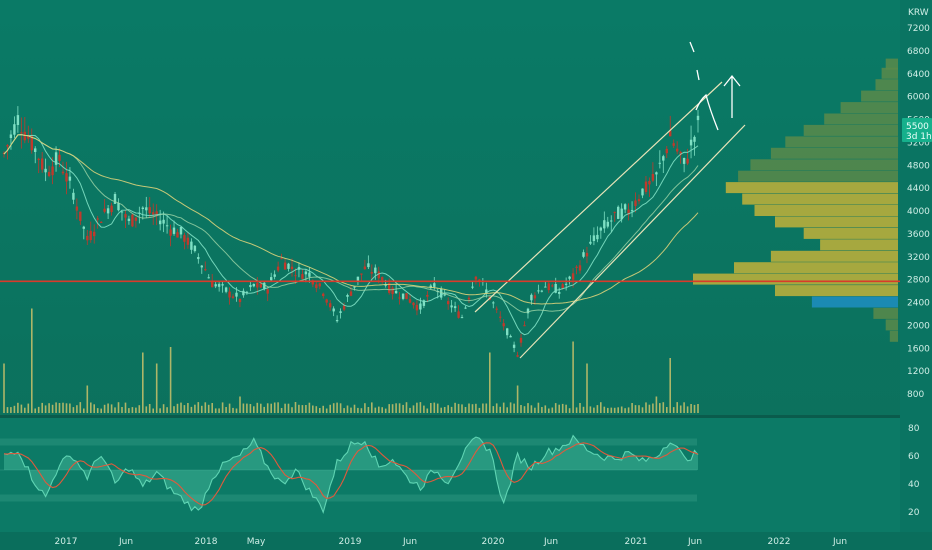  I want to click on price-tick-label: 1600, so click(918, 349).